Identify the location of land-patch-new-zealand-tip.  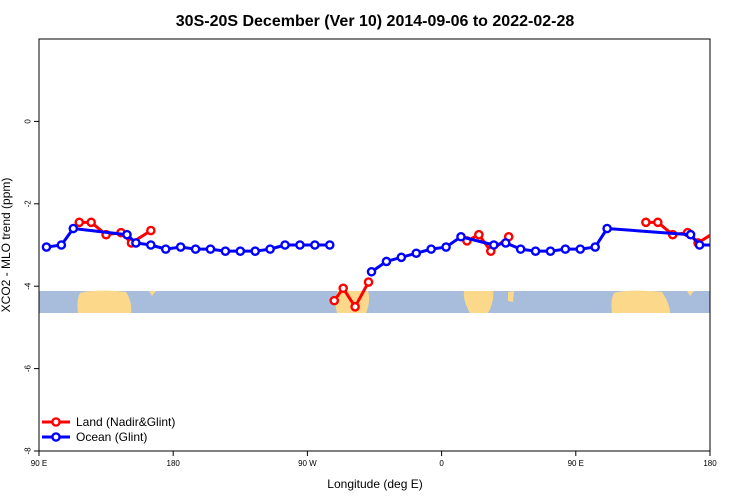
(152, 293).